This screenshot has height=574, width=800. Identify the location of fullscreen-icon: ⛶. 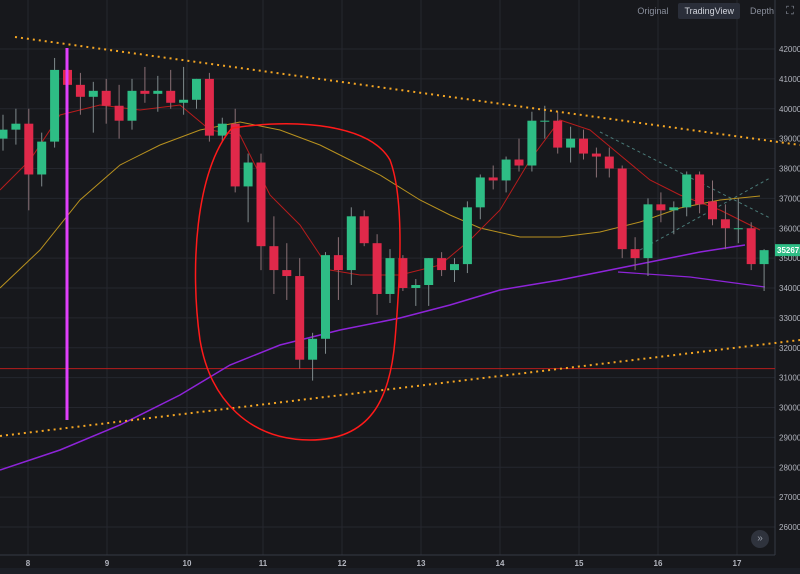
(790, 11).